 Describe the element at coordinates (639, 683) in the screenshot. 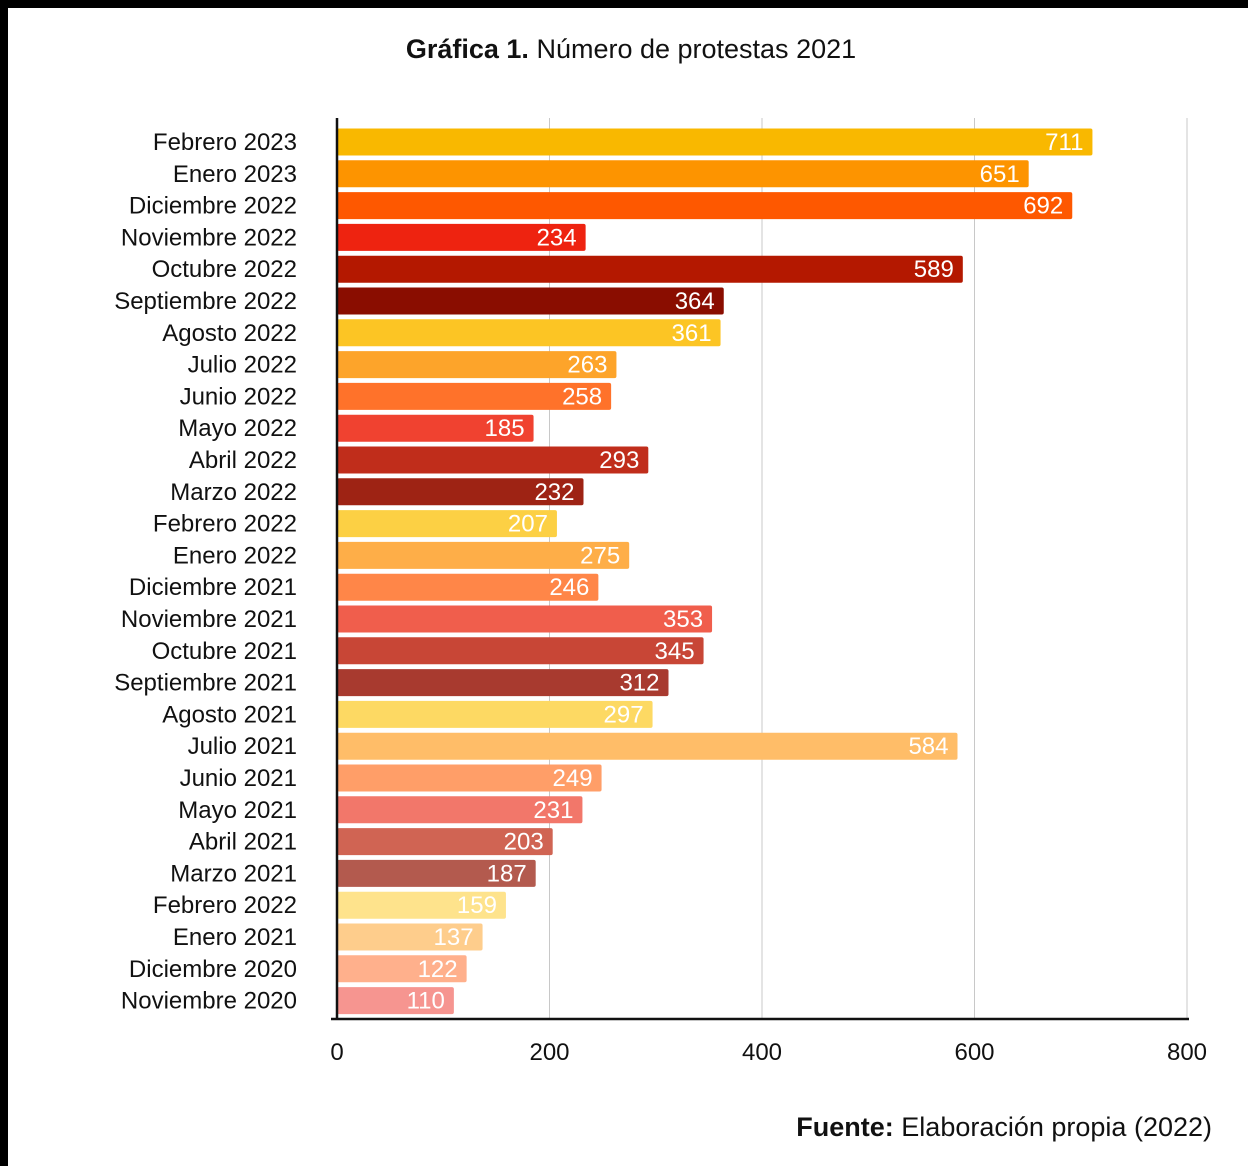

I see `data-label: 312` at that location.